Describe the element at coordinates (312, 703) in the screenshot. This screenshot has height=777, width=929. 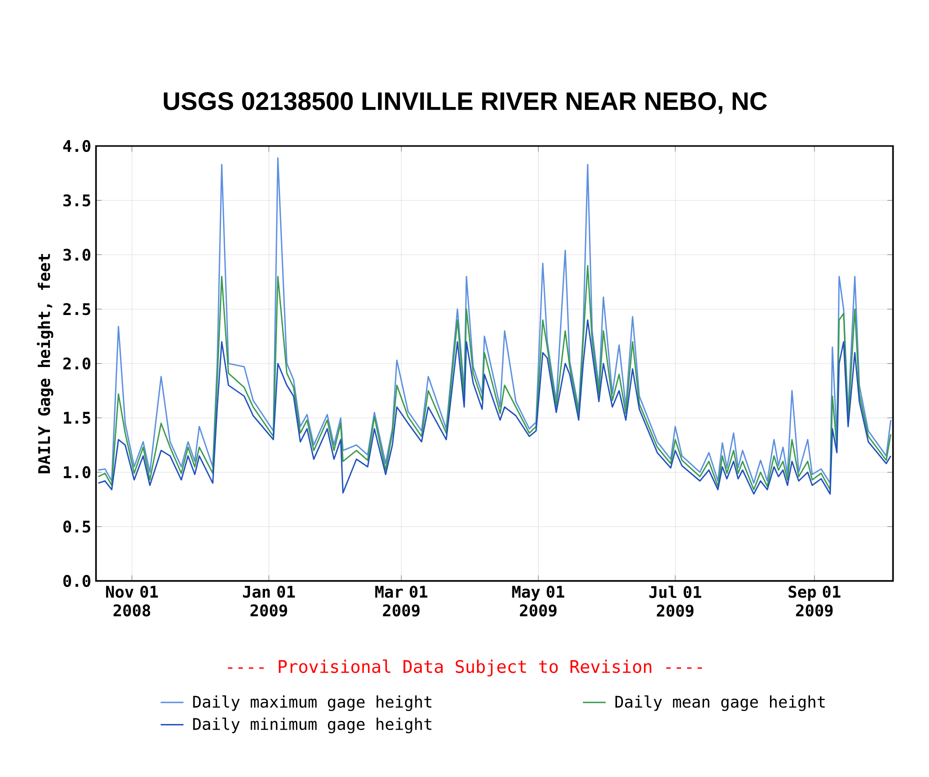
I see `legend-label: Daily maximum gage height` at that location.